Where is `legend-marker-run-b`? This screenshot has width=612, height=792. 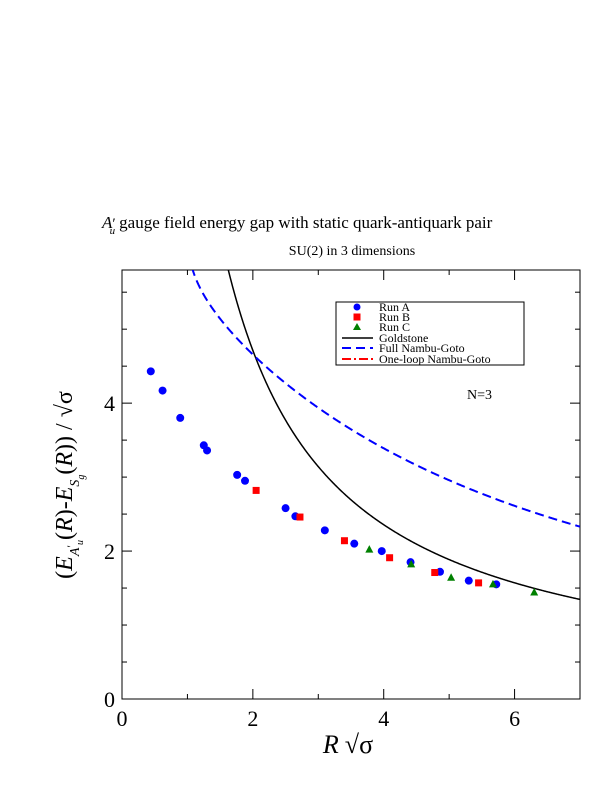
legend-marker-run-b is located at coordinates (357, 317).